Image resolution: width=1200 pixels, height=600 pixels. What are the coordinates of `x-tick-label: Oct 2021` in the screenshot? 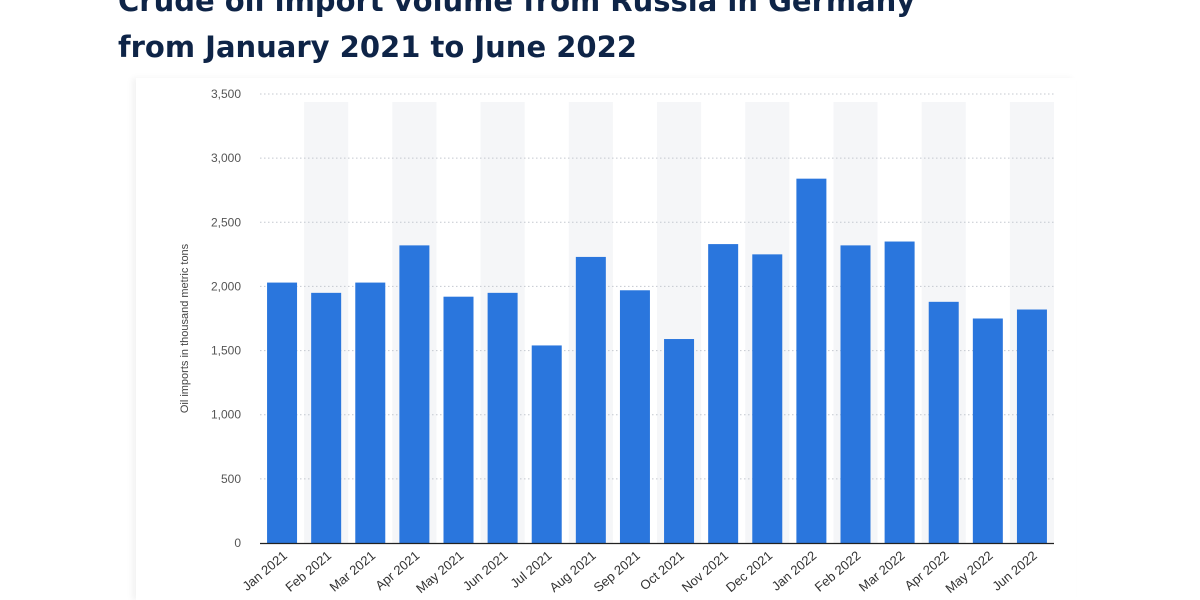 It's located at (662, 570).